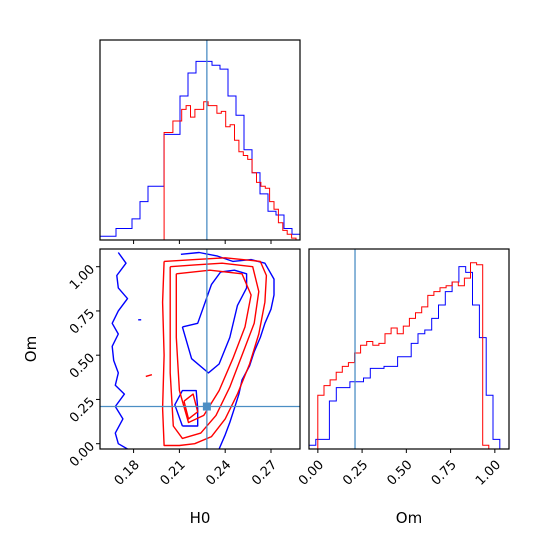 The image size is (550, 550). Describe the element at coordinates (82, 410) in the screenshot. I see `joint-y-tick-label: 0.25` at that location.